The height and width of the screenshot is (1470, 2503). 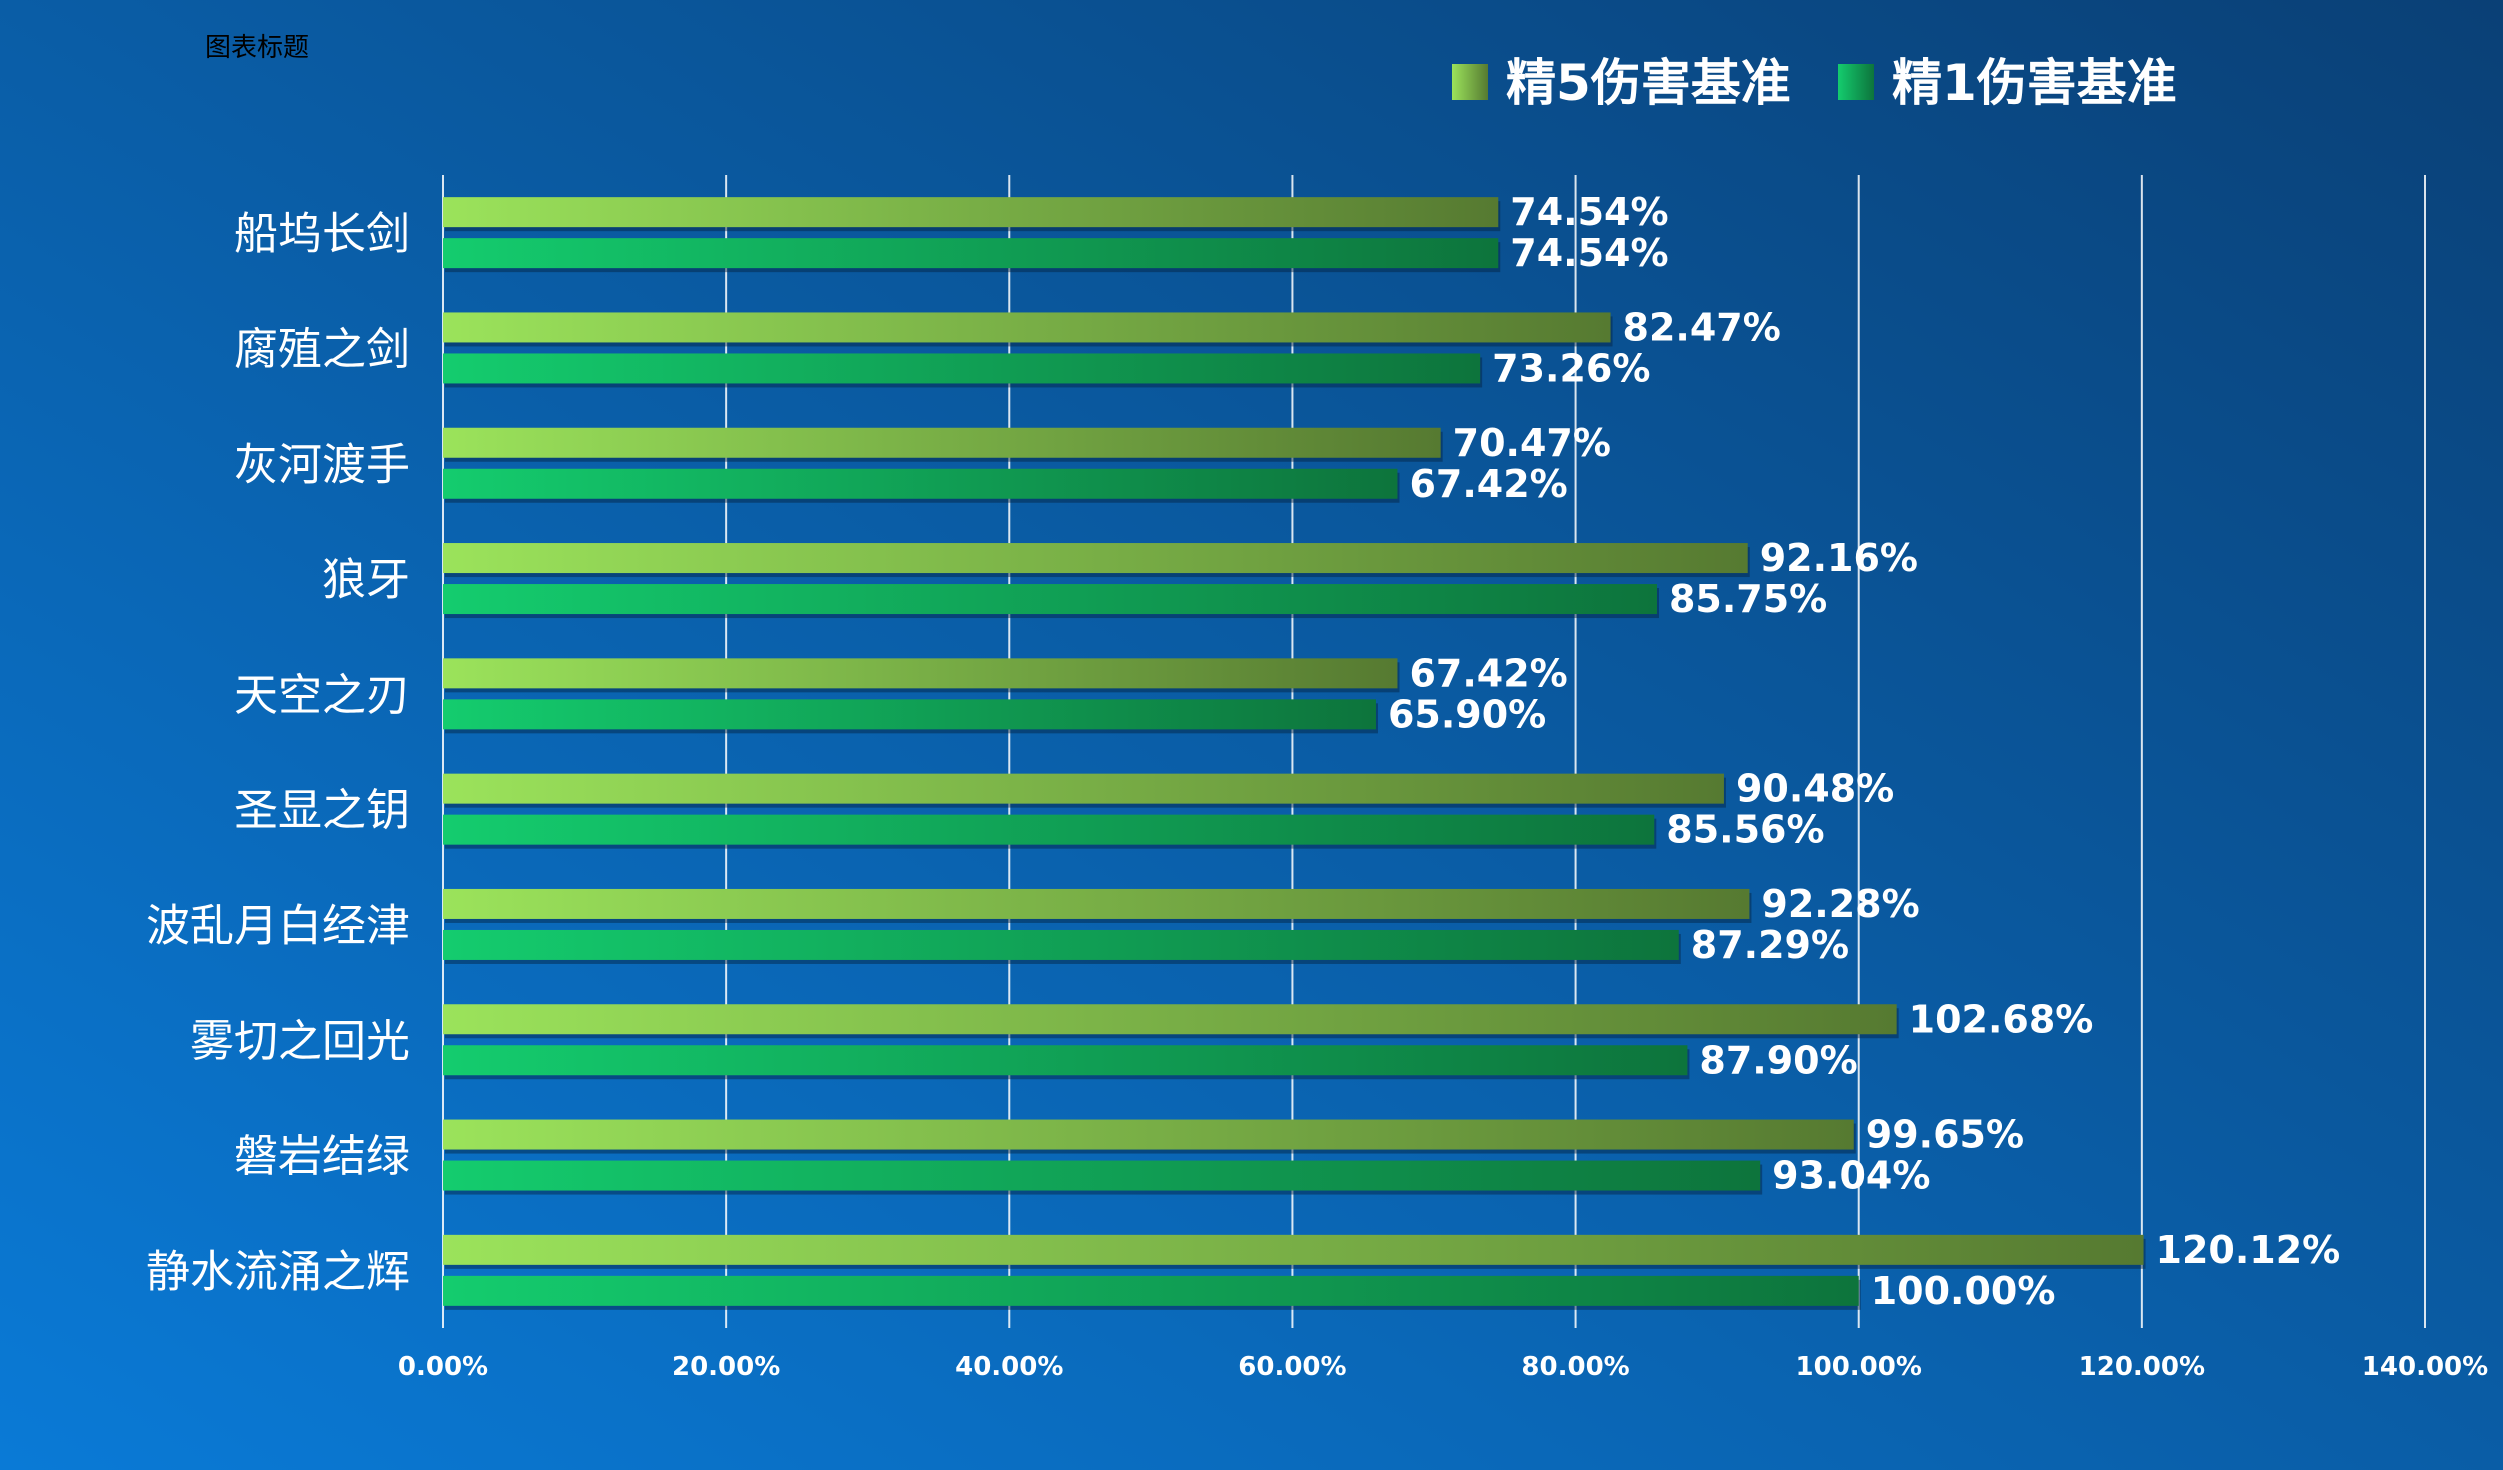 What do you see at coordinates (1575, 1367) in the screenshot?
I see `x-tick-label: 80.00%` at bounding box center [1575, 1367].